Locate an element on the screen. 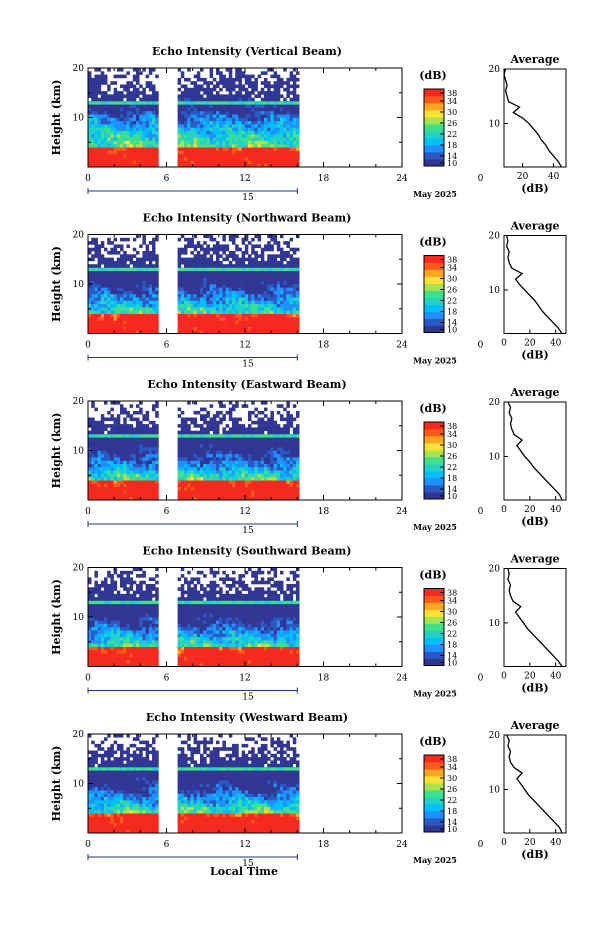 Image resolution: width=616 pixels, height=929 pixels. colorbar-tick-label: 22 is located at coordinates (452, 467).